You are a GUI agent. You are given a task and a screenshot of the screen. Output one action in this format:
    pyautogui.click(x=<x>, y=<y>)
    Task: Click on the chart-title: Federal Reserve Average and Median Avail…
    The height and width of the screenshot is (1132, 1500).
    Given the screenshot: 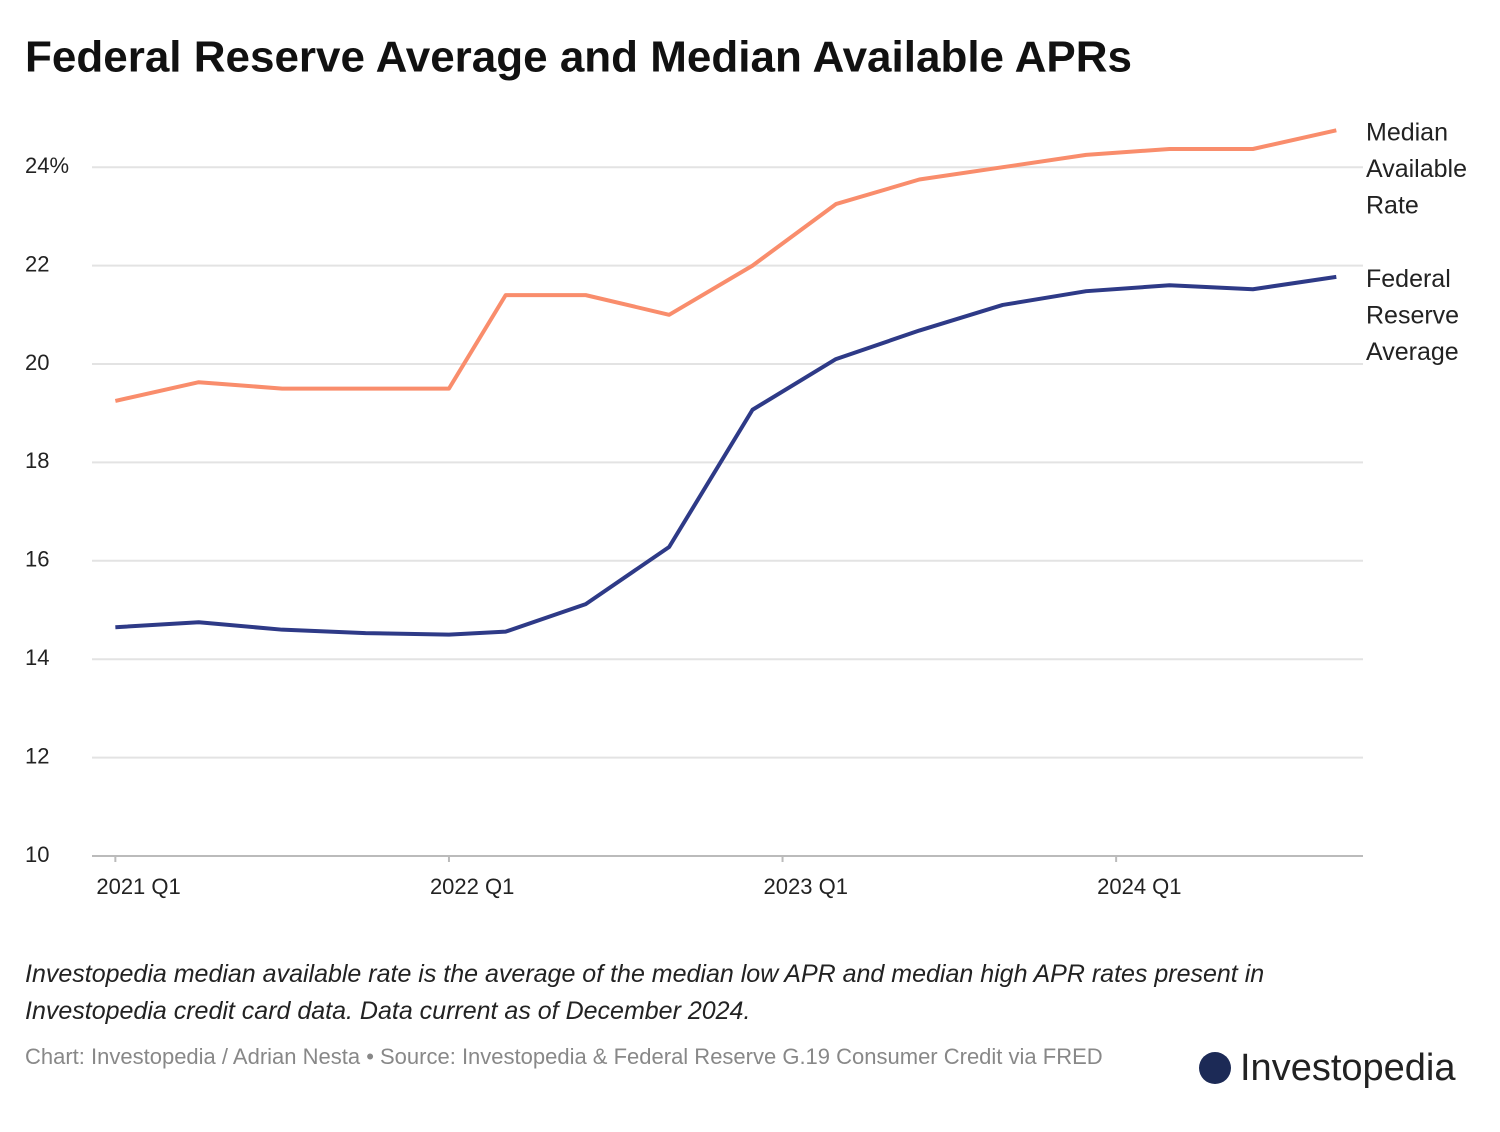 What is the action you would take?
    pyautogui.click(x=578, y=57)
    